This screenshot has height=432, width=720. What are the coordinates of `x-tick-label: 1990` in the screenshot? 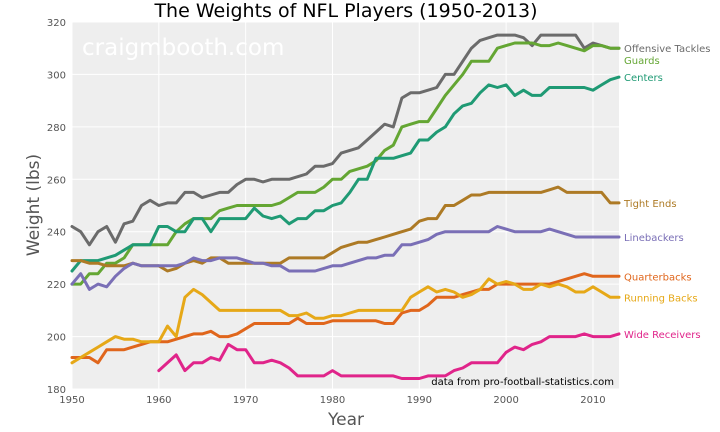 It's located at (419, 400).